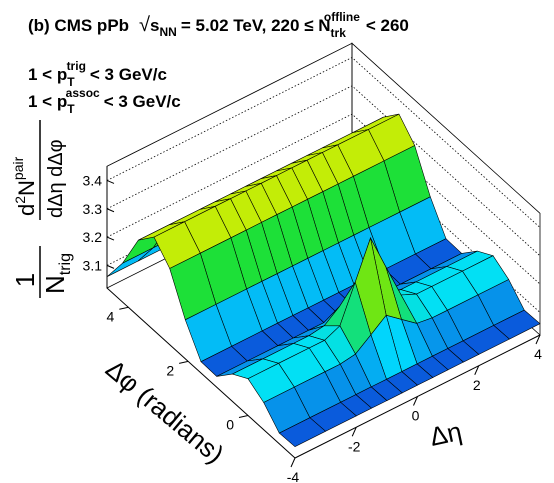 The image size is (554, 483). Describe the element at coordinates (25, 280) in the screenshot. I see `z-label-part: 1` at that location.